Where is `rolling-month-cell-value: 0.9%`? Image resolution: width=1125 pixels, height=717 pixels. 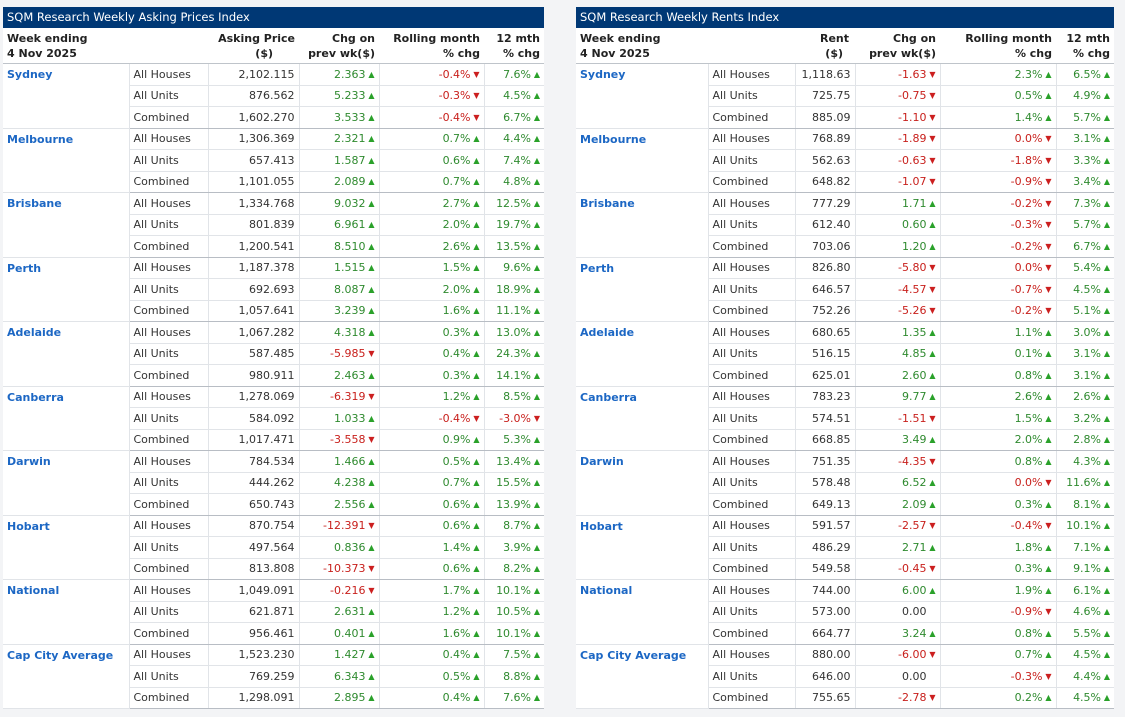 rolling-month-cell-value: 0.9% is located at coordinates (456, 440).